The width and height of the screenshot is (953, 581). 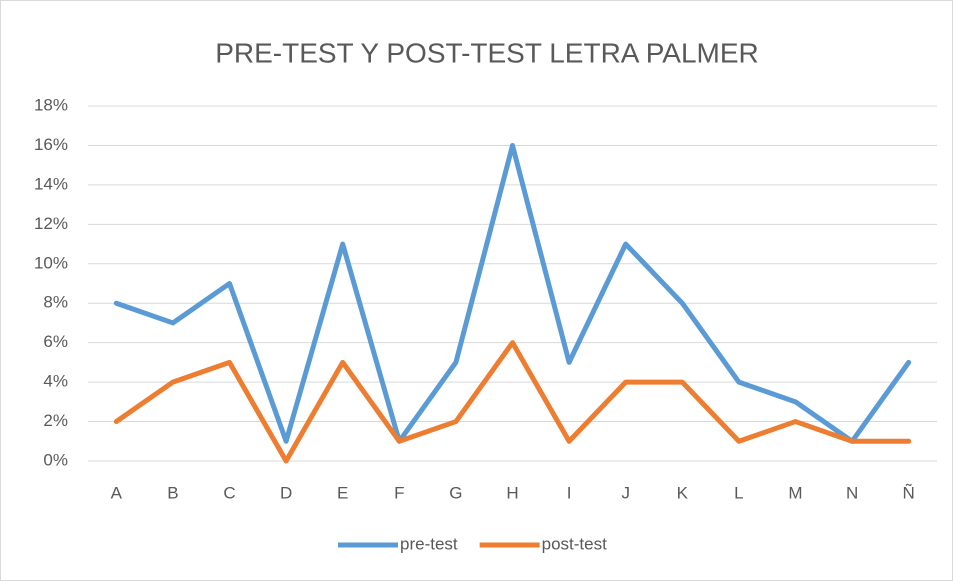 What do you see at coordinates (574, 543) in the screenshot?
I see `legend-label: post-test` at bounding box center [574, 543].